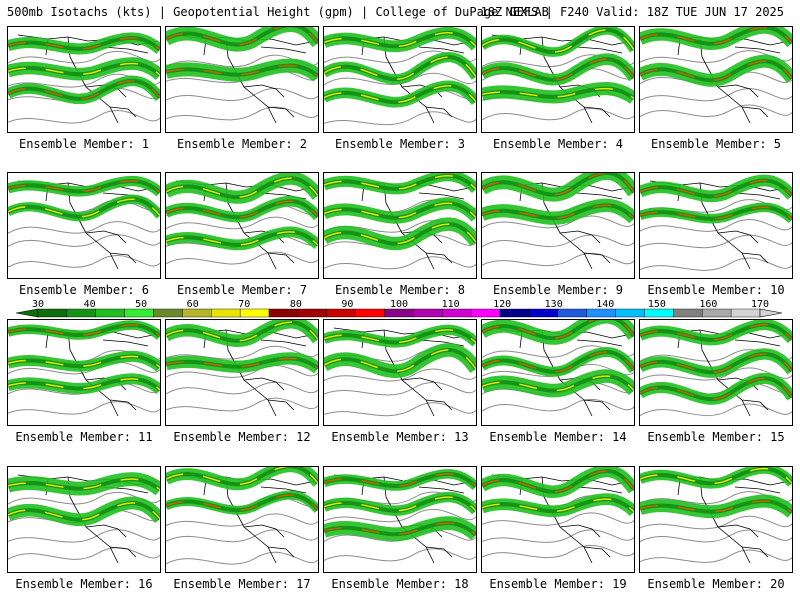  I want to click on ensemble-member-label: Ensemble Member: 7, so click(242, 290).